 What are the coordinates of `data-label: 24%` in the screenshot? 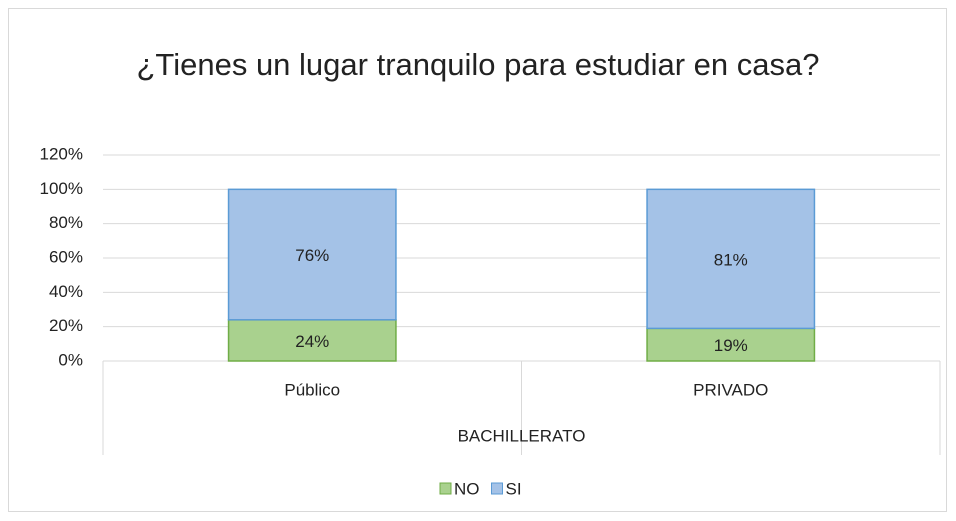 It's located at (312, 341).